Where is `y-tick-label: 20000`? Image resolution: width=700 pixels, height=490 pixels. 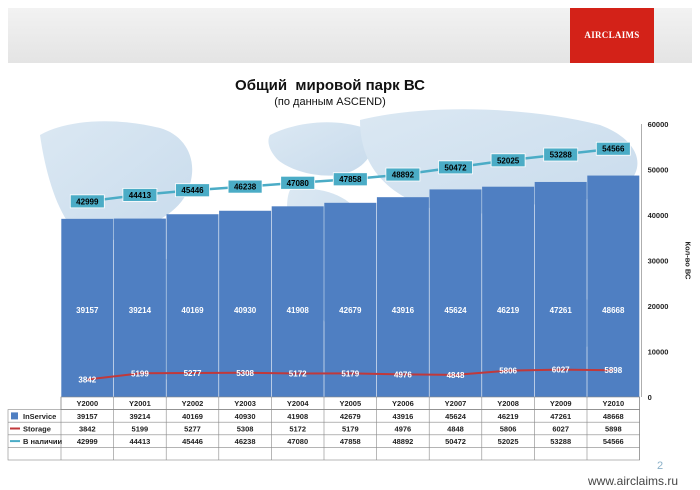 y-tick-label: 20000 is located at coordinates (658, 306).